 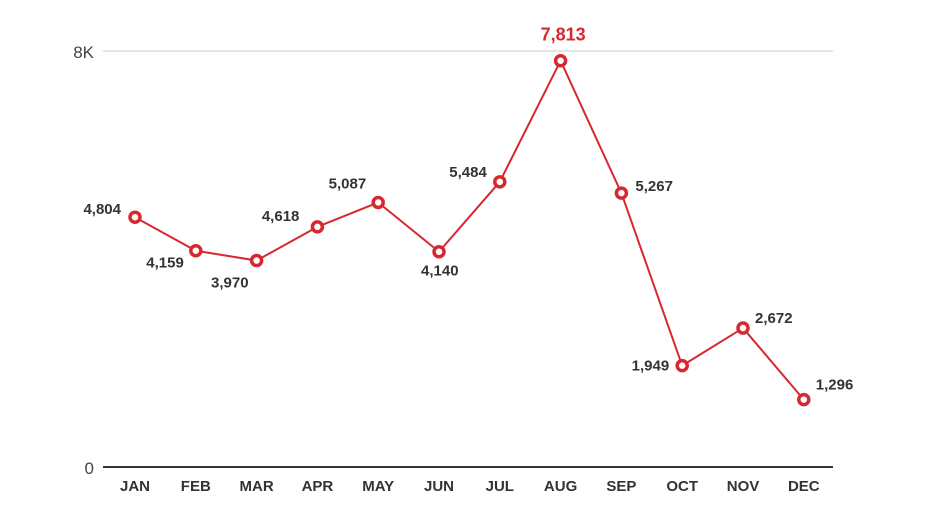 What do you see at coordinates (165, 263) in the screenshot?
I see `data-label: 4,159` at bounding box center [165, 263].